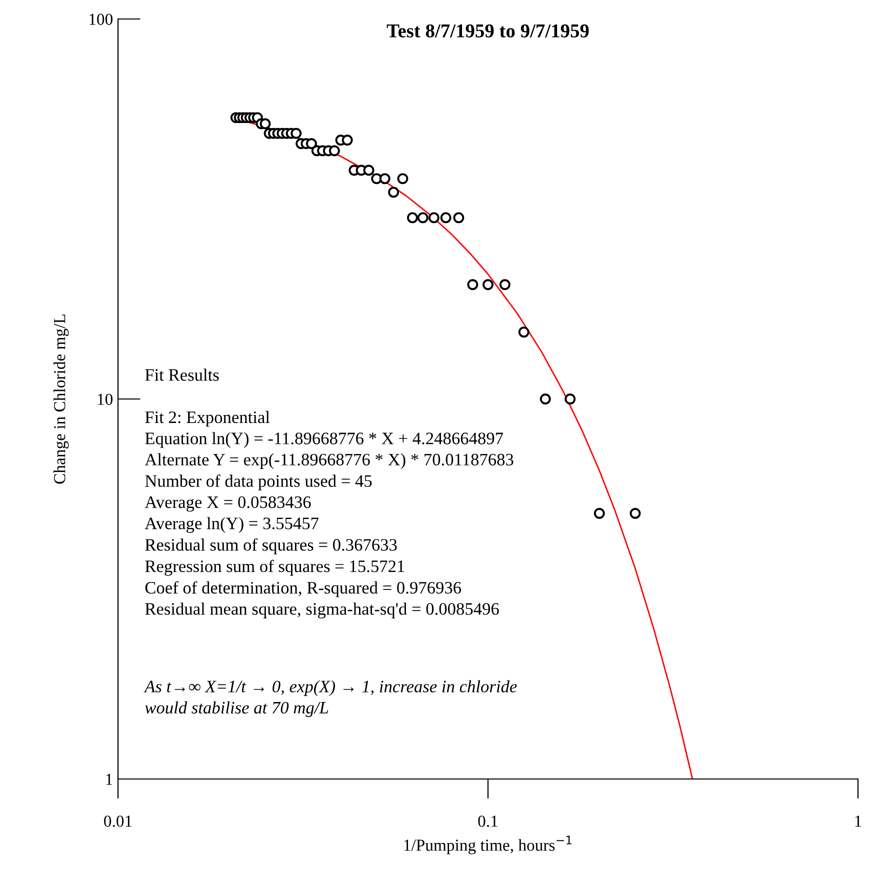 This screenshot has width=875, height=869. What do you see at coordinates (330, 699) in the screenshot?
I see `annotation: As t→∞ X=1/t → 0, exp(X) → 1, increase in chloride would stabilise at 70 mg/L` at bounding box center [330, 699].